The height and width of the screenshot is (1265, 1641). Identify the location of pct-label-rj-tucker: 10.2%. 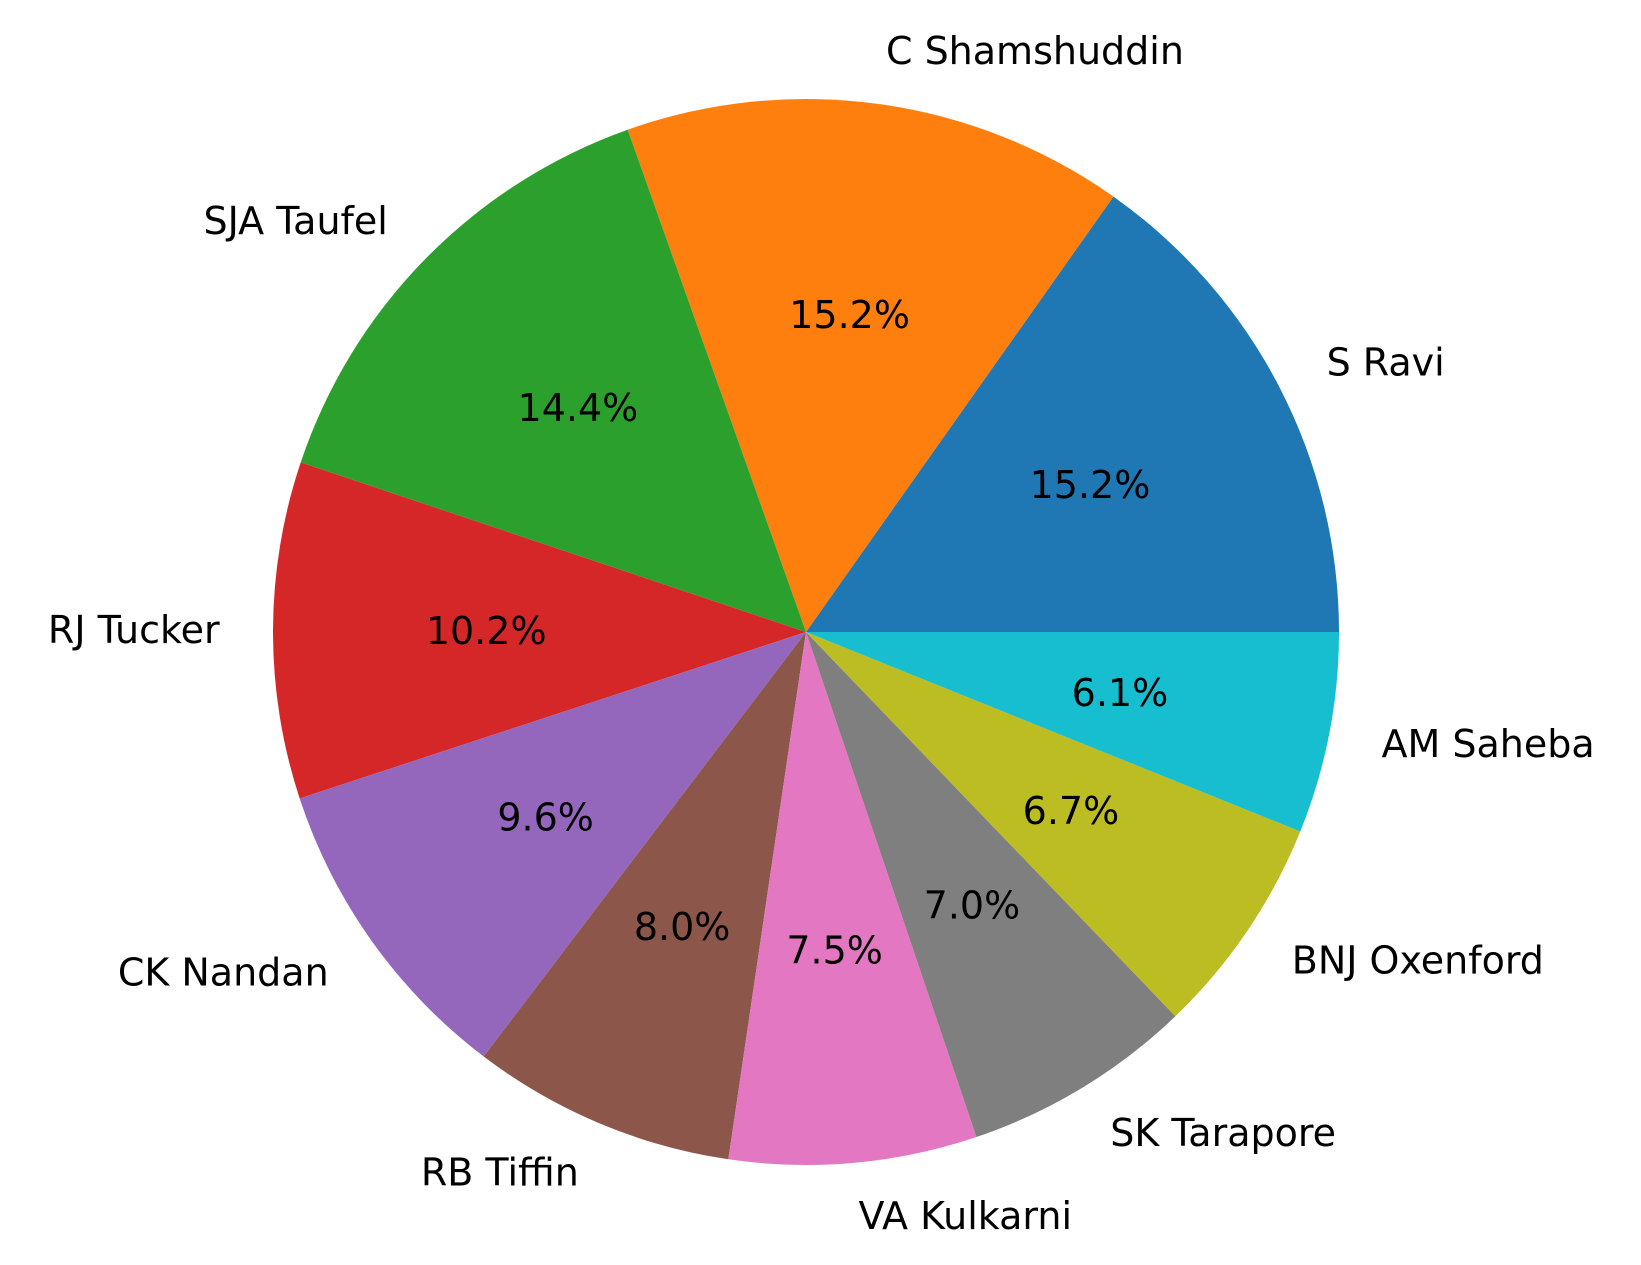
(486, 631).